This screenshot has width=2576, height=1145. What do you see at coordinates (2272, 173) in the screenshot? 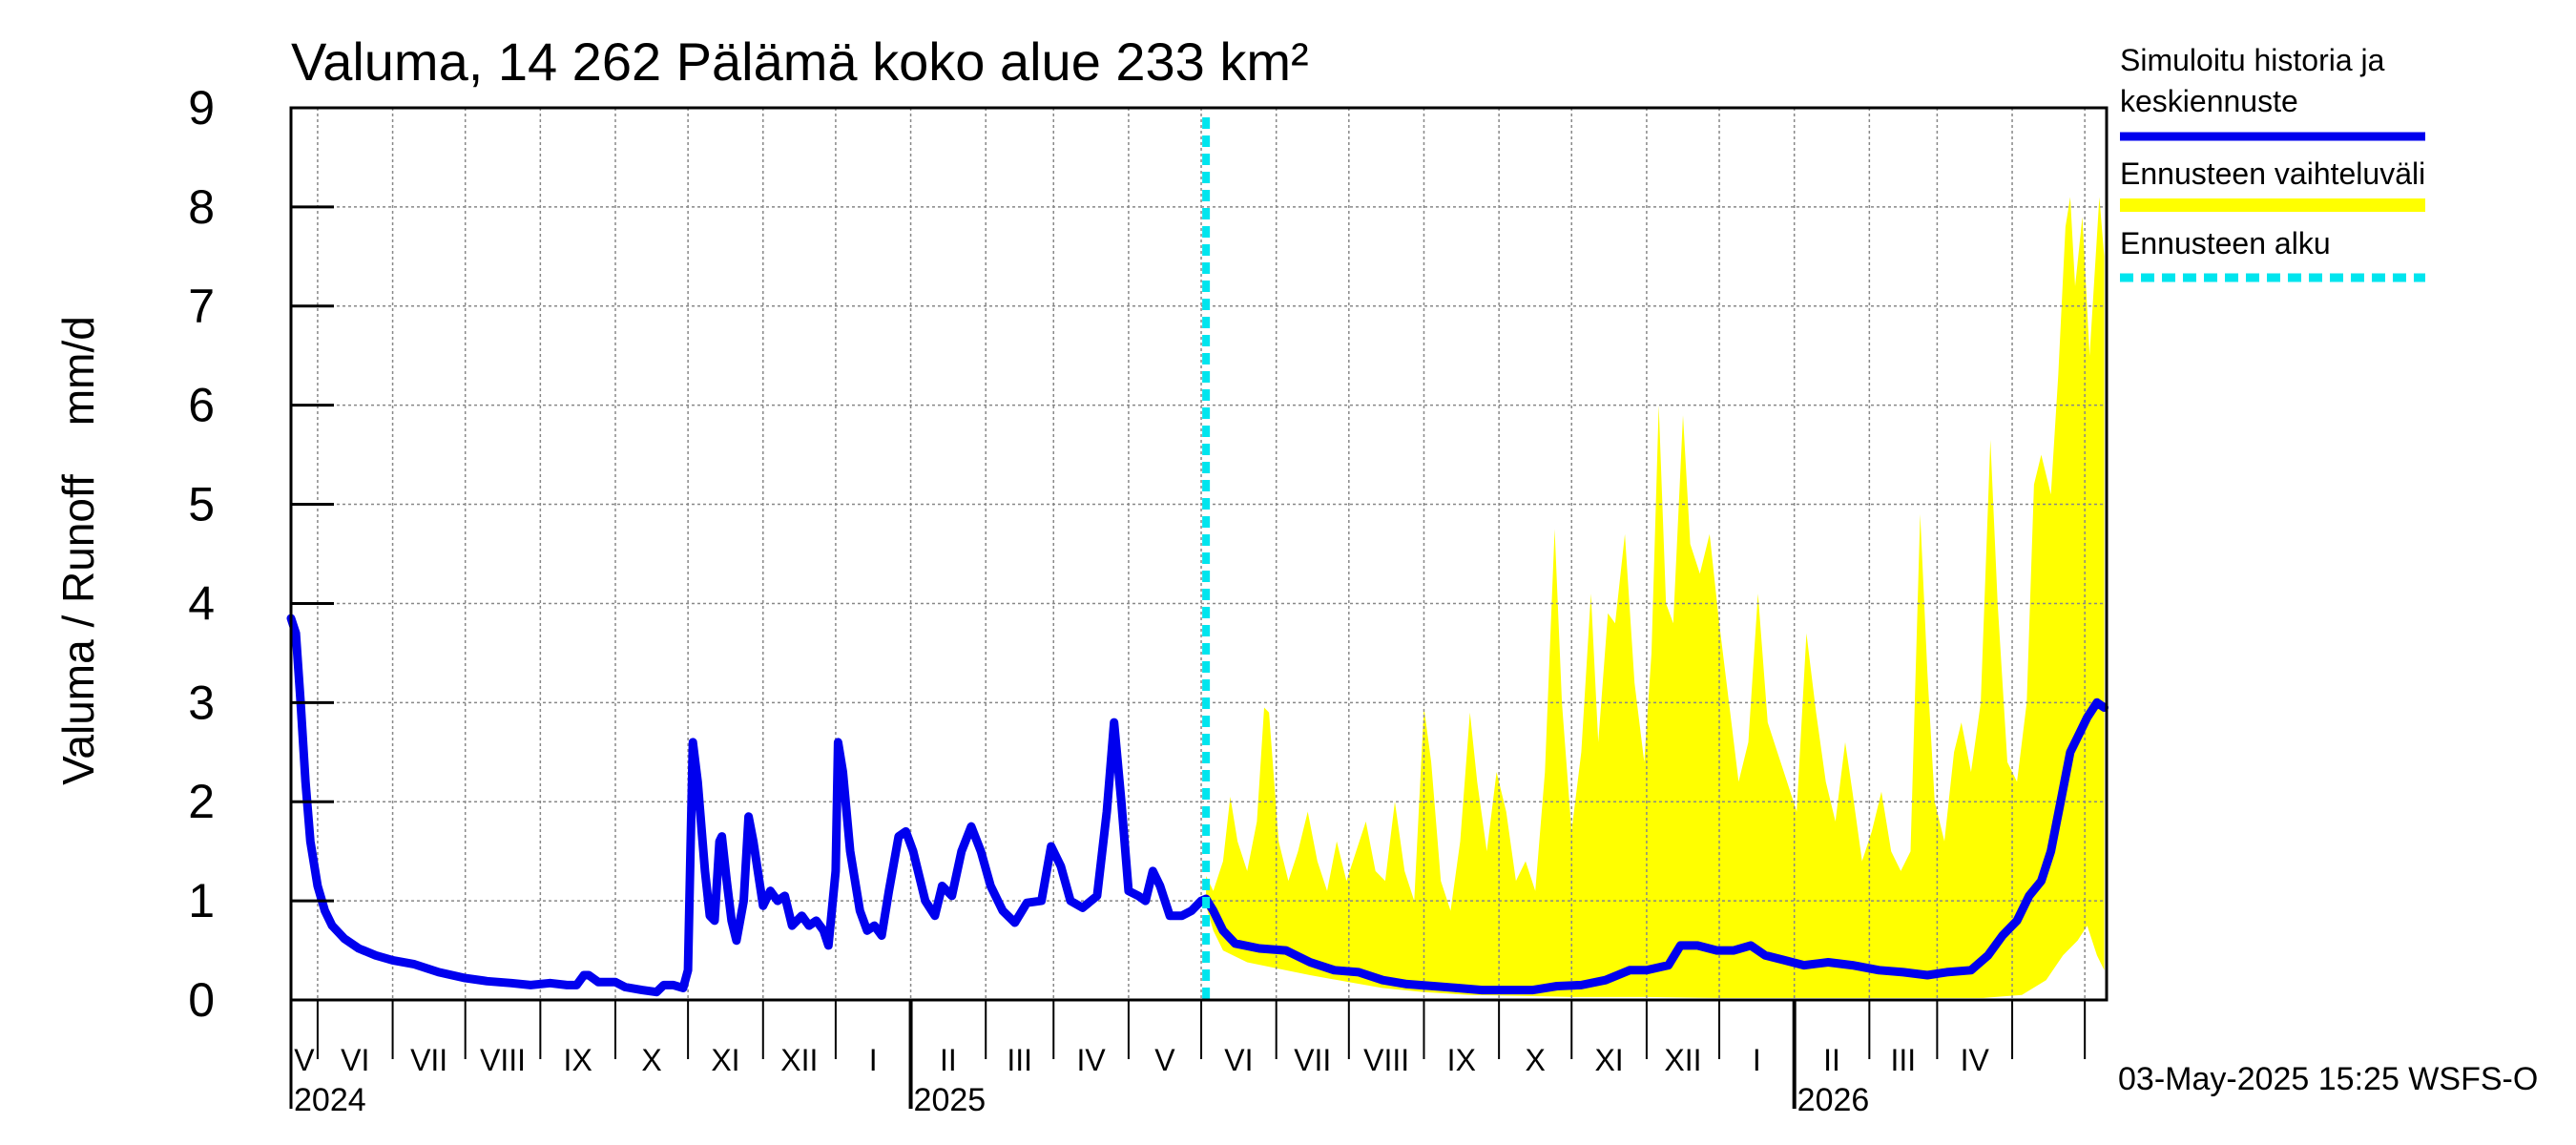
I see `legend-label: Ennusteen vaihteluväli` at bounding box center [2272, 173].